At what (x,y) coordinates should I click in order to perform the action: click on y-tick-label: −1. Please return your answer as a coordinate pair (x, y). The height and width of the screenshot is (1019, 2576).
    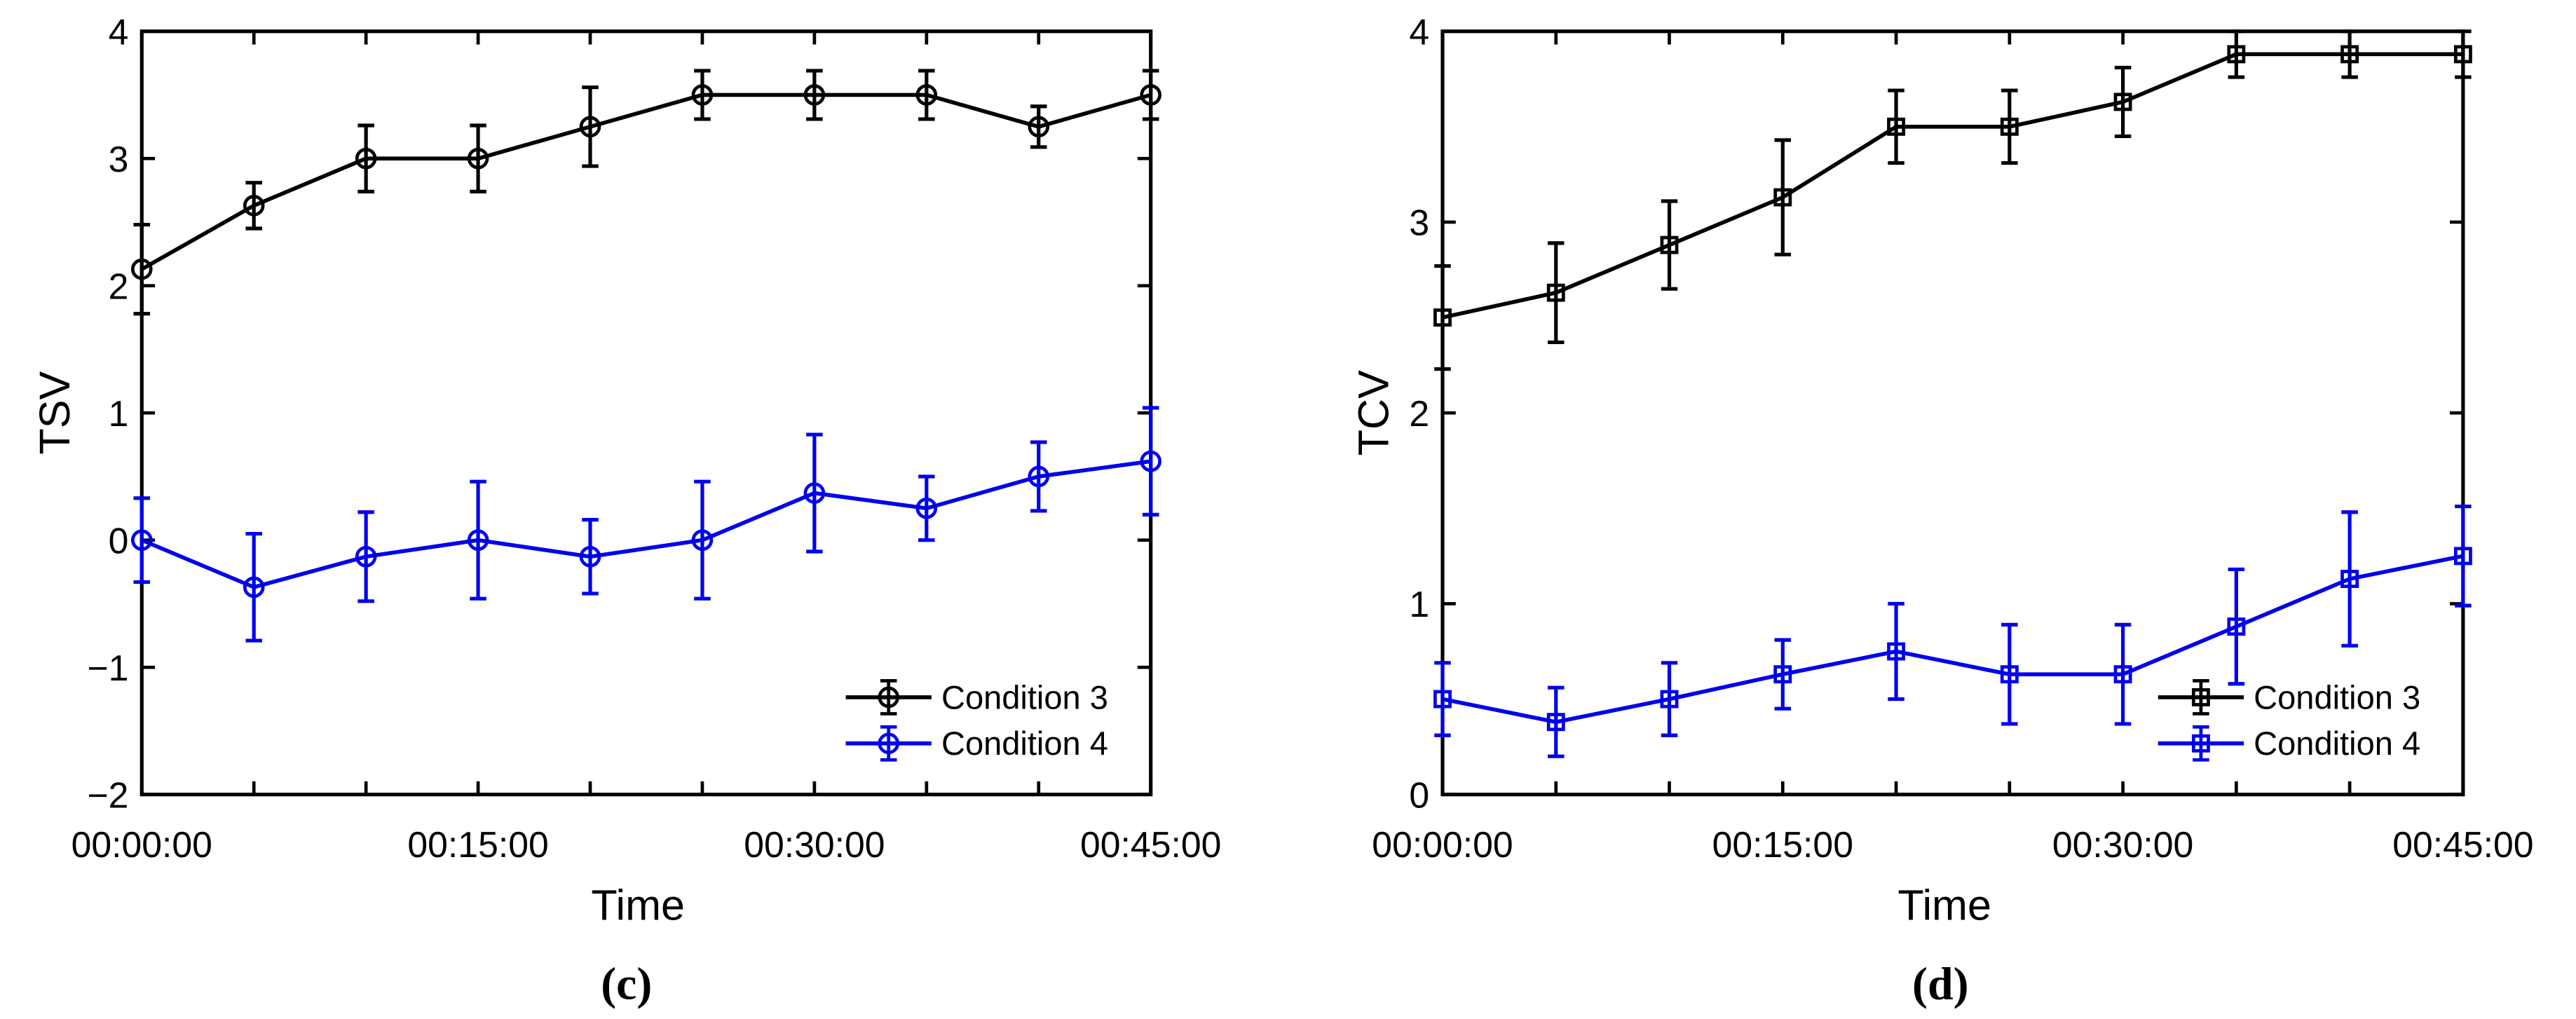
    Looking at the image, I should click on (108, 668).